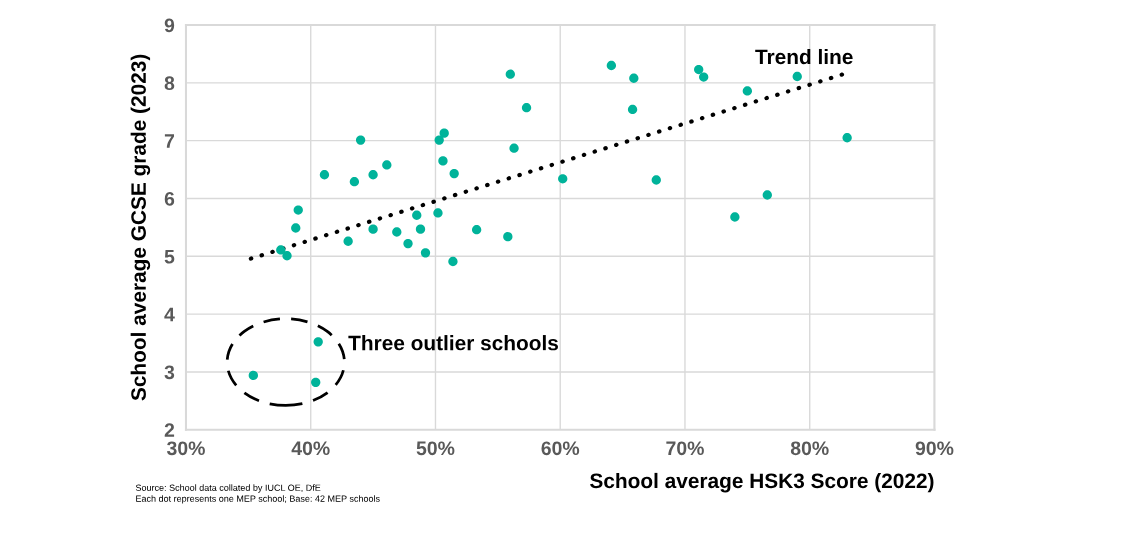 The height and width of the screenshot is (544, 1148). I want to click on x-tick-label: 30%, so click(185, 448).